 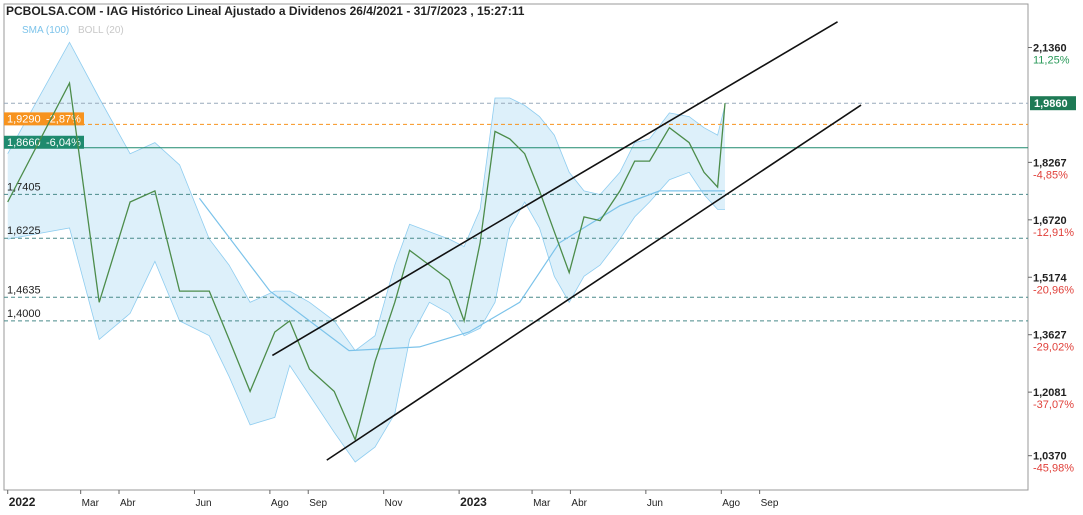 What do you see at coordinates (1050, 278) in the screenshot?
I see `y-tick-label: 1,5174` at bounding box center [1050, 278].